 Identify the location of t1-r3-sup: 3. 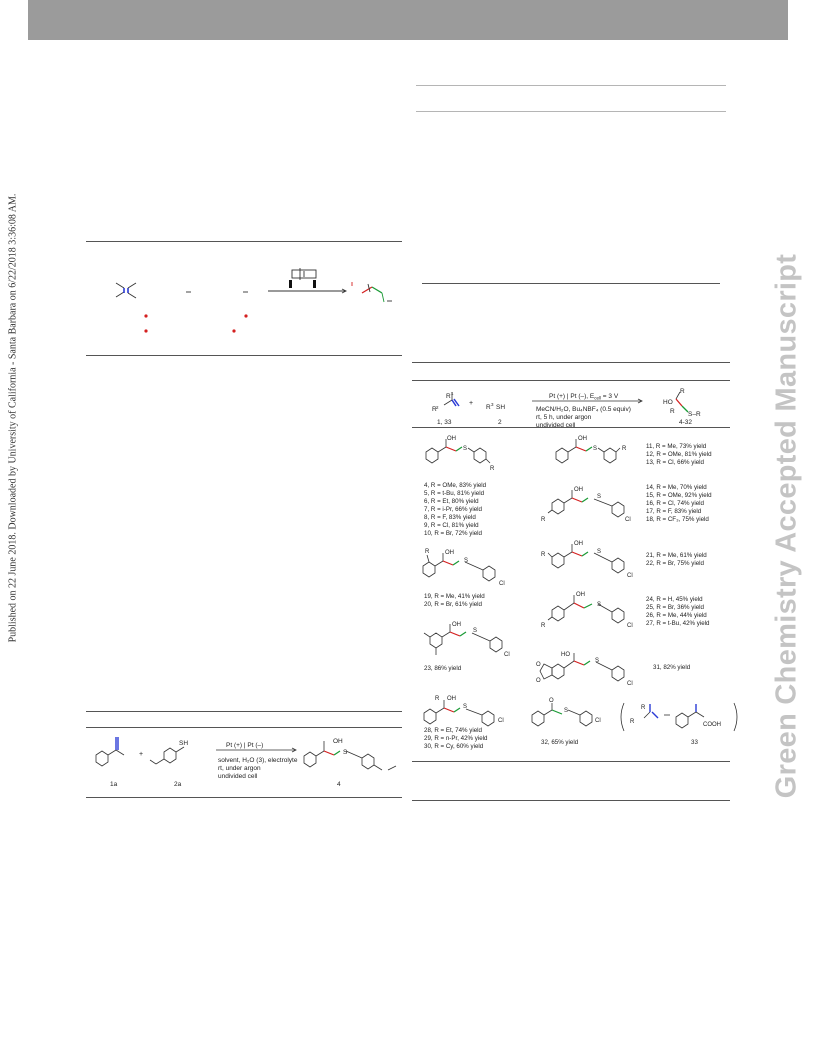
(492, 404).